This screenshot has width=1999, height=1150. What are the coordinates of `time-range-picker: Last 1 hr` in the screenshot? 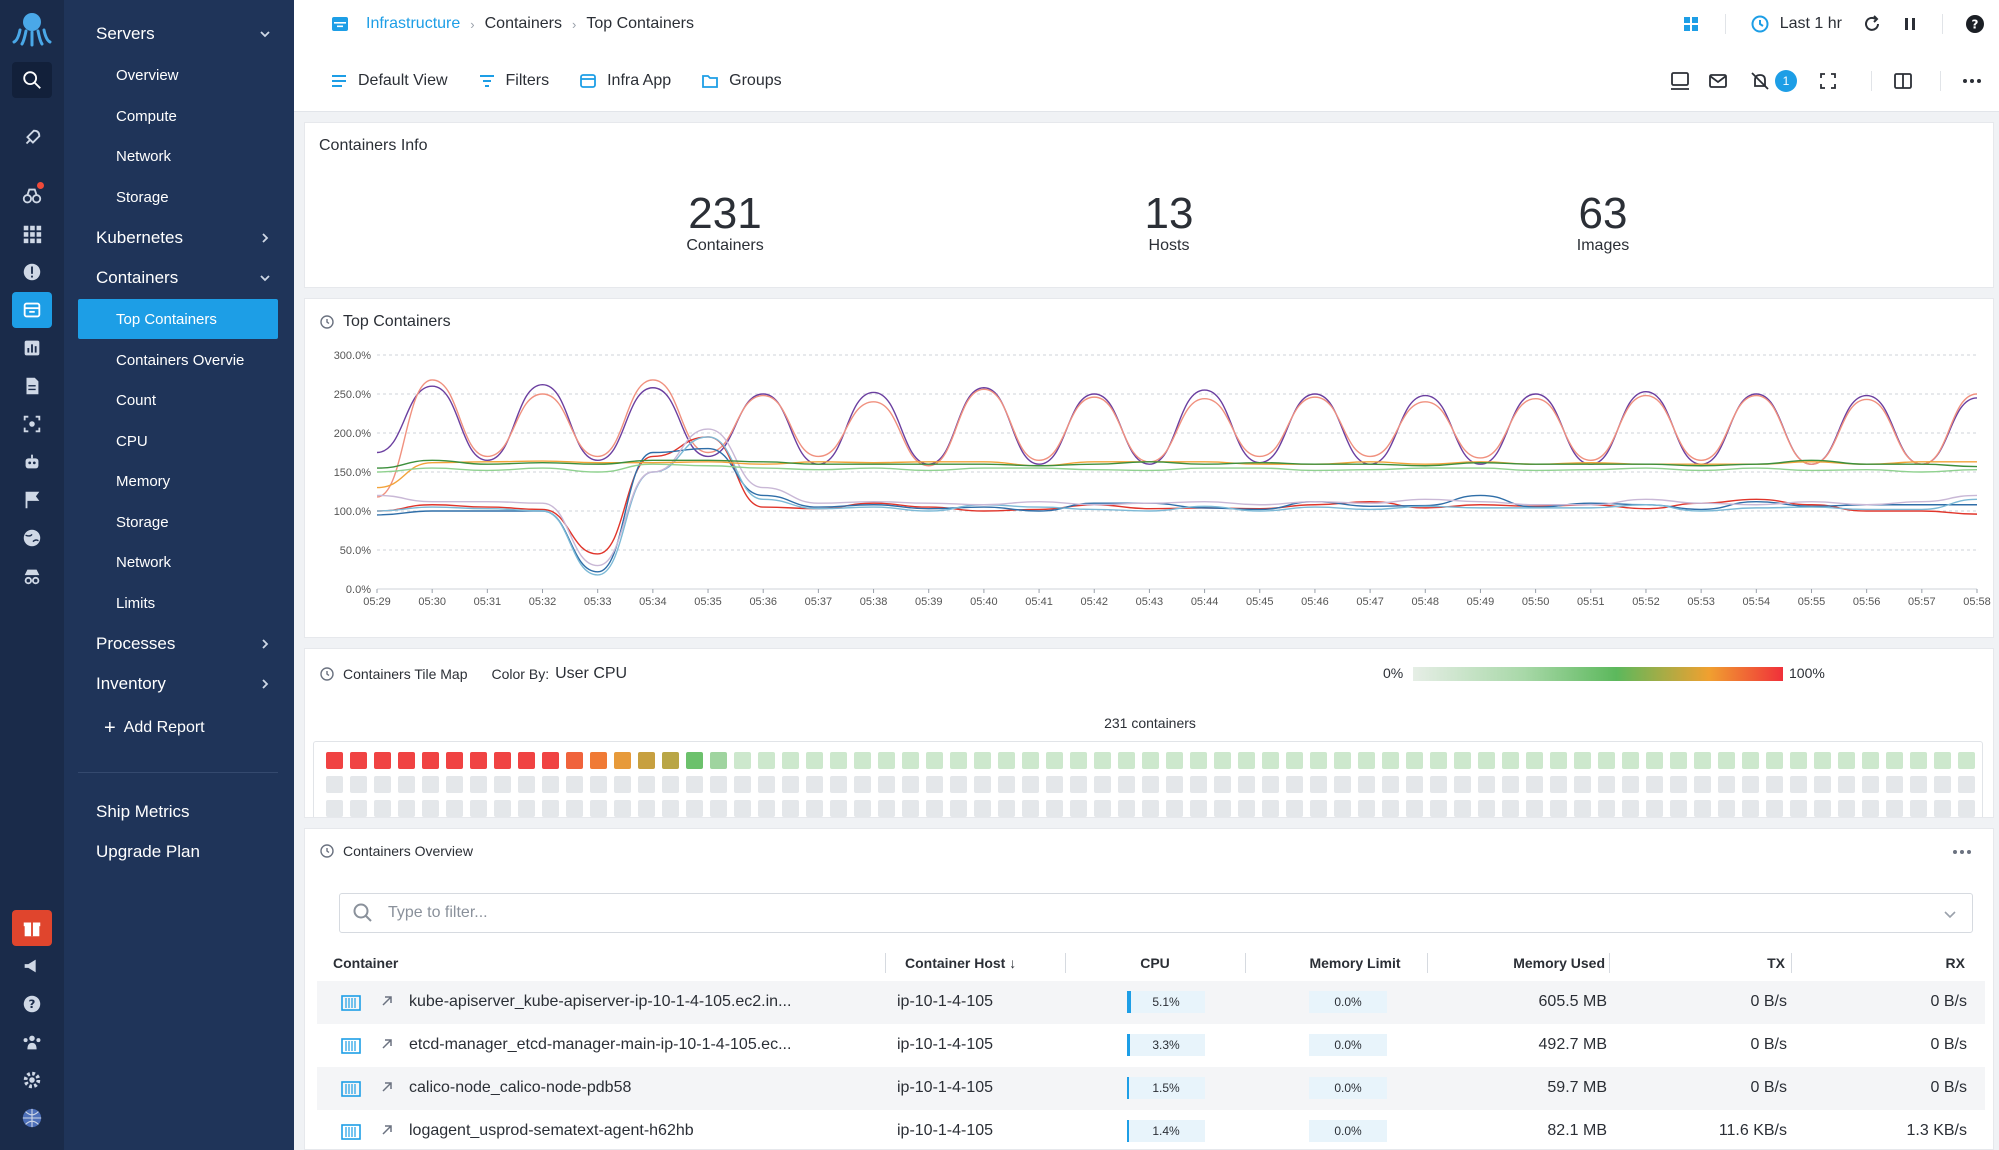 It's located at (1796, 24).